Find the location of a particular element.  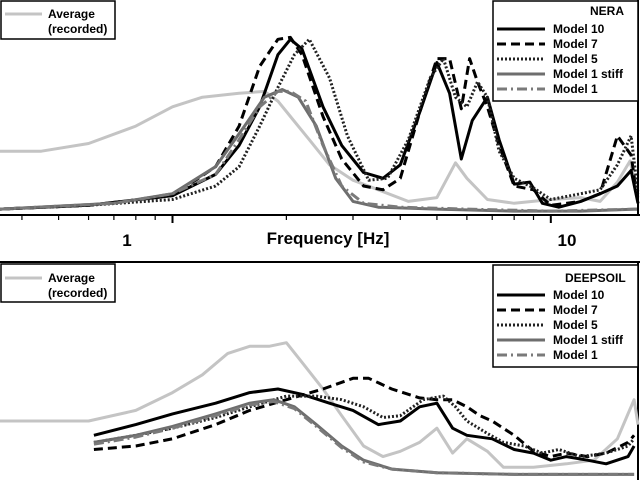

deepsoil-legend-label-model7: Model 7 is located at coordinates (575, 310).